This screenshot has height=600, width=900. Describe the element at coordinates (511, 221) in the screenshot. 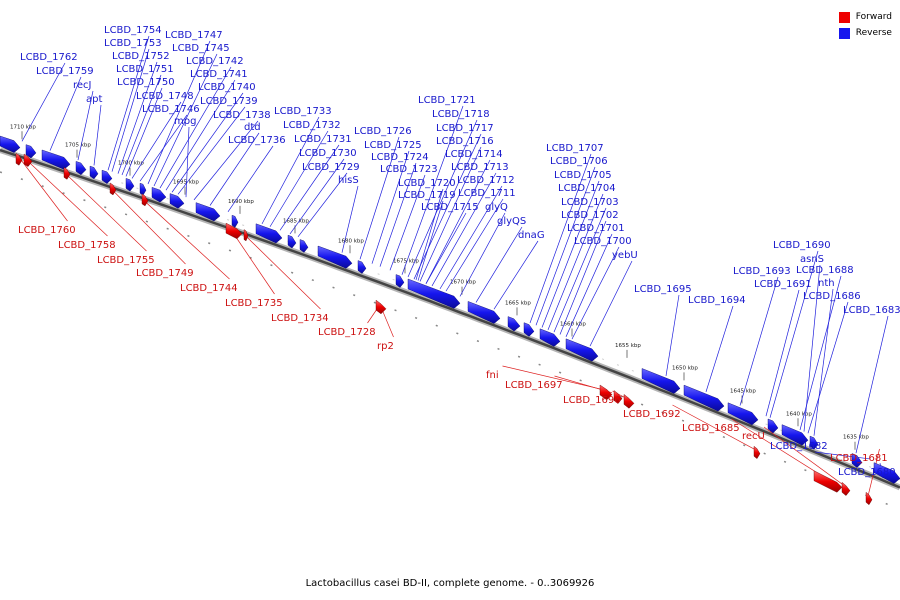

I see `reverse-gene-label: glyQS` at that location.